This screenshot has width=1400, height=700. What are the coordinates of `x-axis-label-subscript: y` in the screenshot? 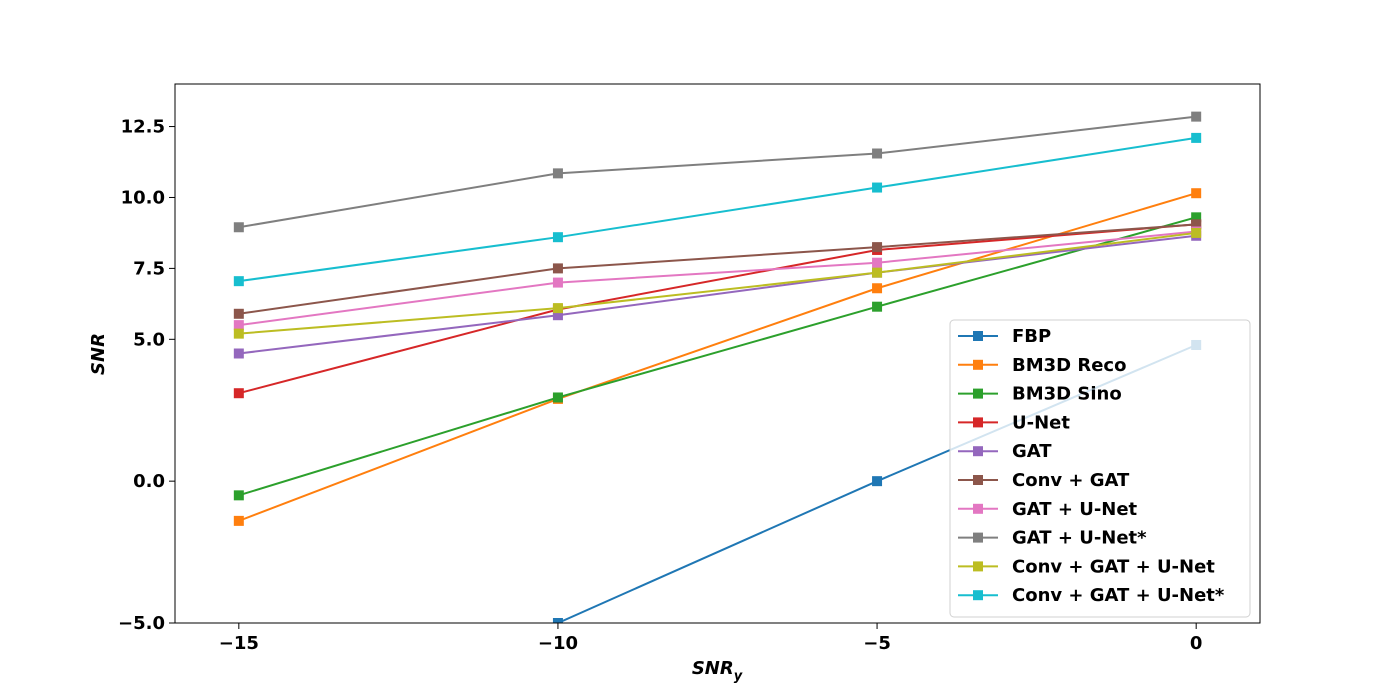 It's located at (738, 676).